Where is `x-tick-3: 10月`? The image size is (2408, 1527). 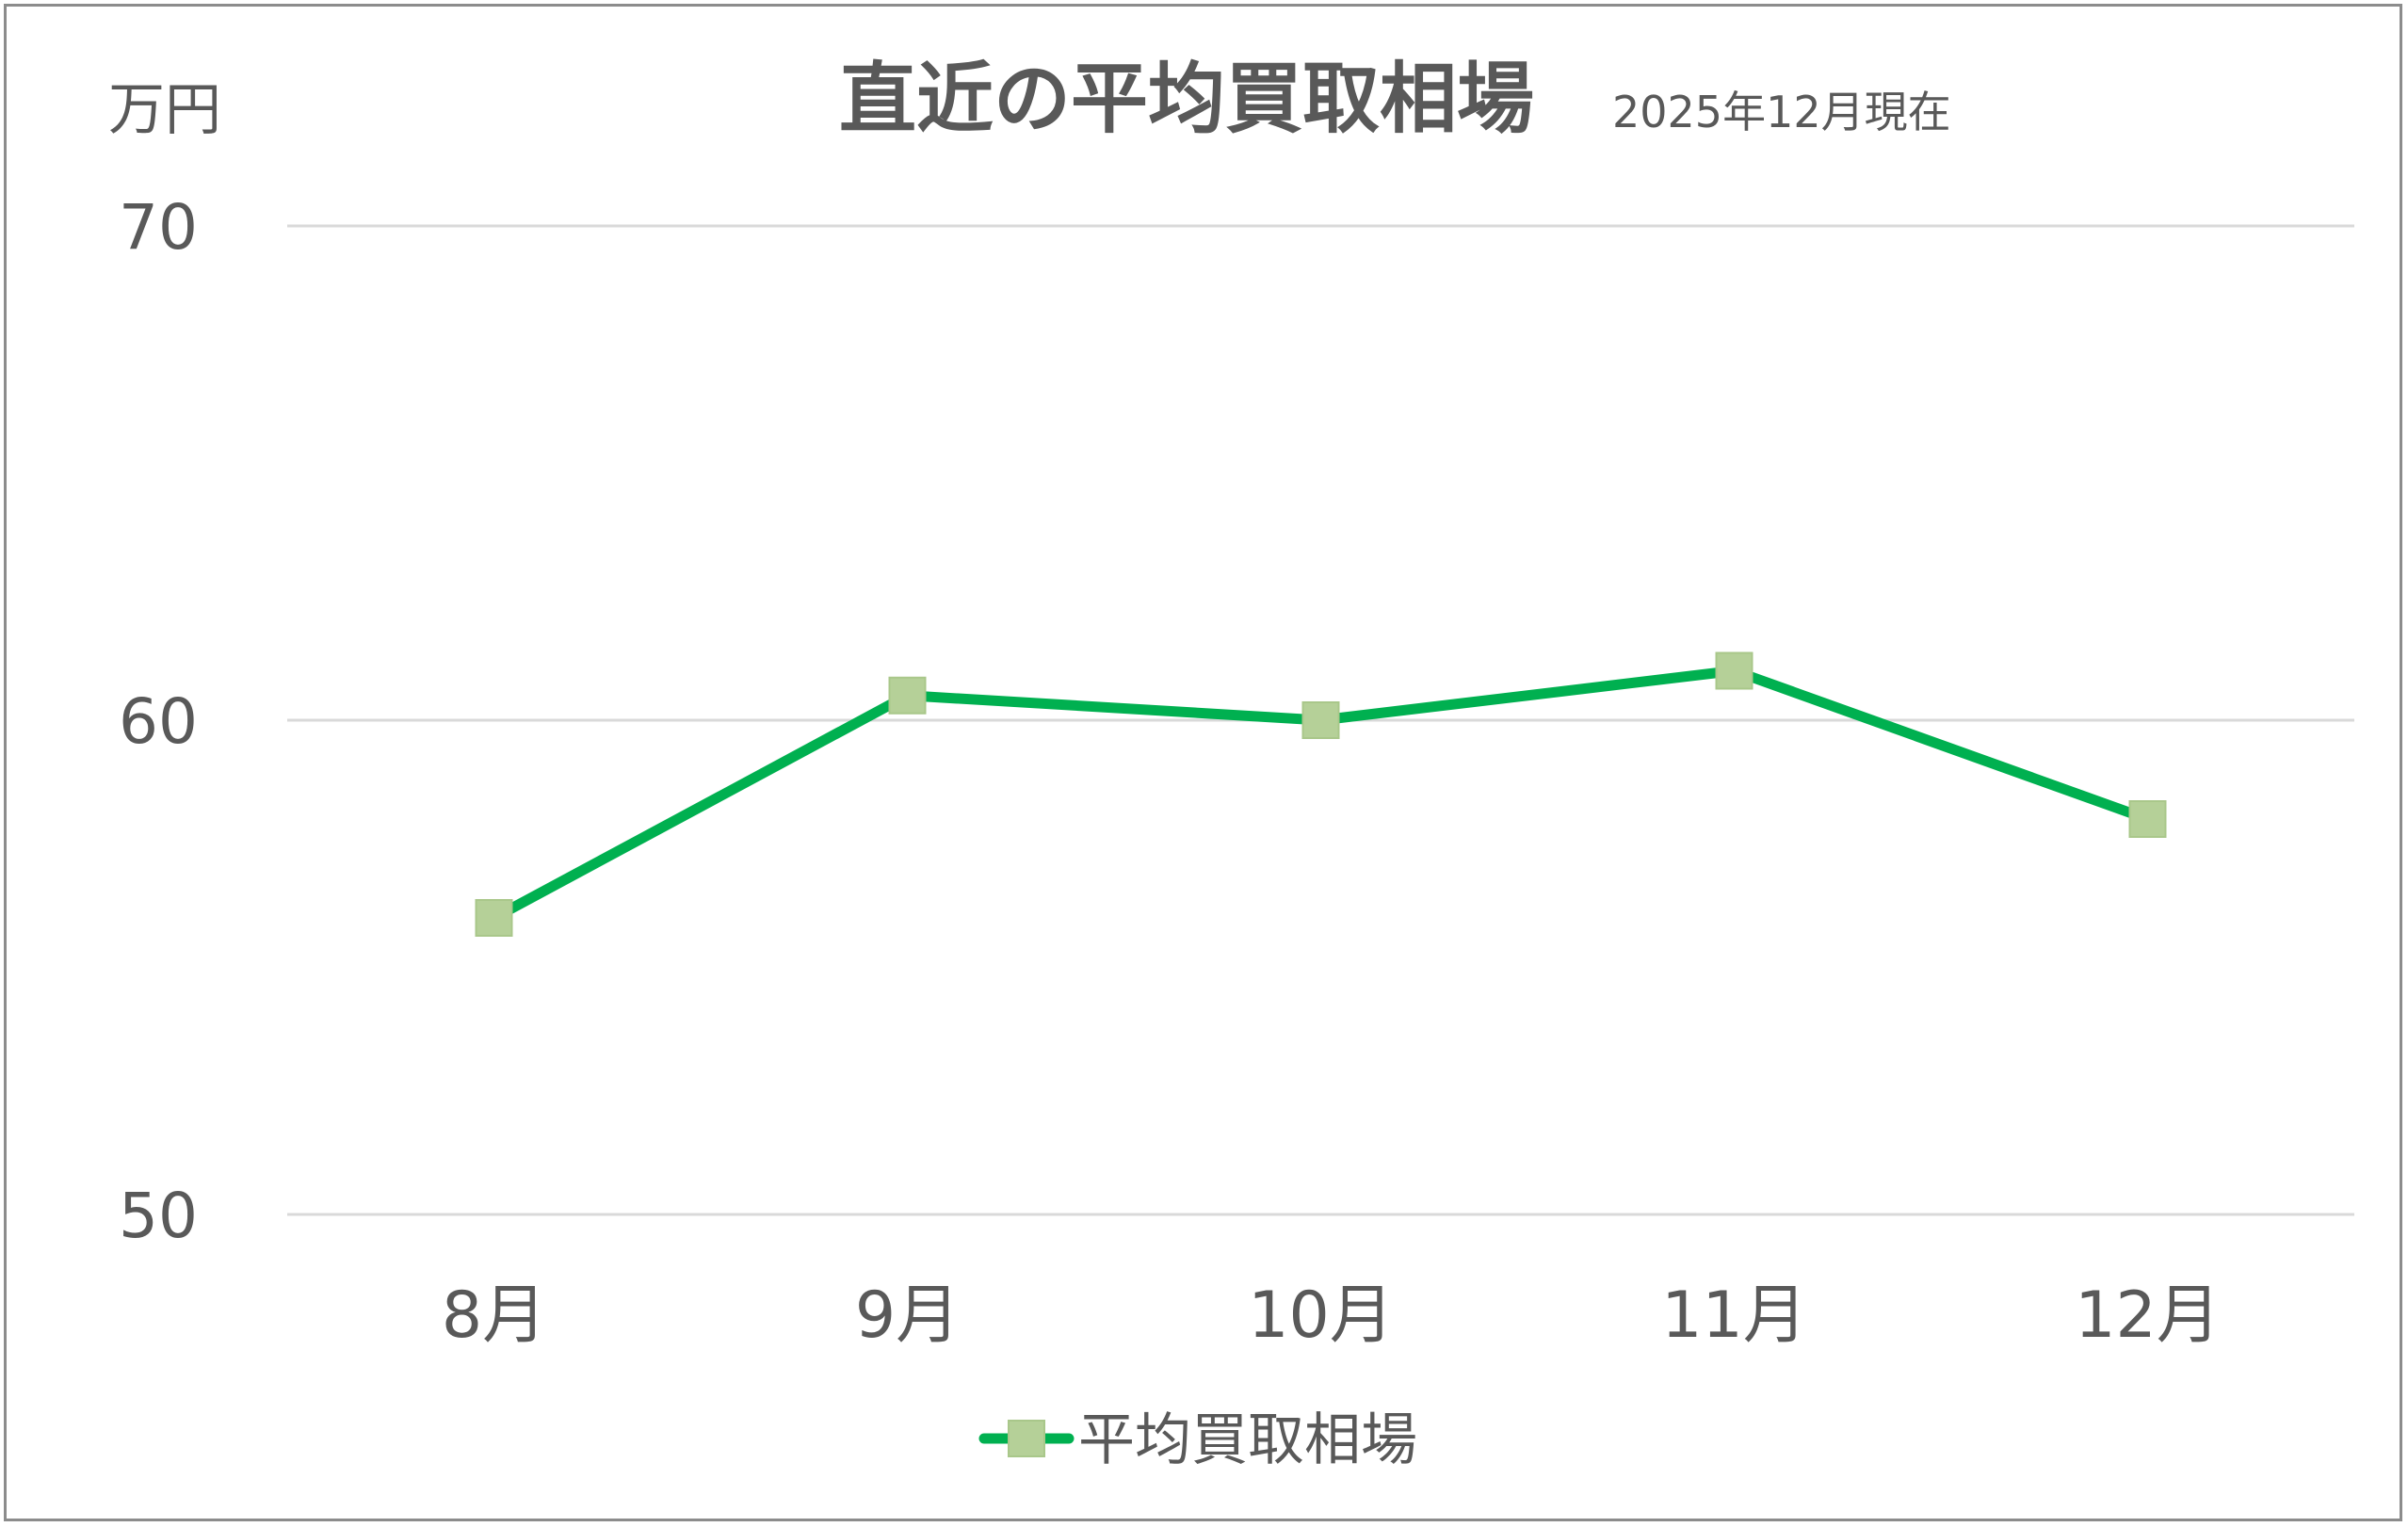
x-tick-3: 10月 is located at coordinates (1321, 1315).